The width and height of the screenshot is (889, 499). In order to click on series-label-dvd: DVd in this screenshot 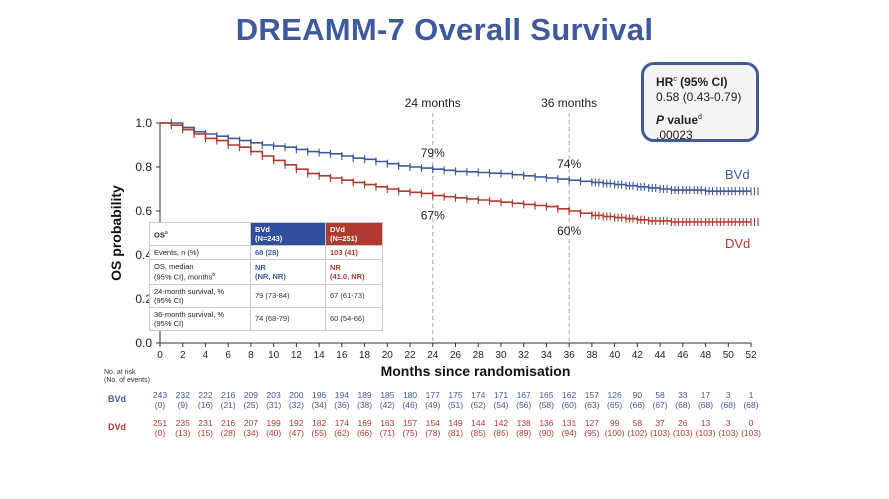, I will do `click(737, 243)`.